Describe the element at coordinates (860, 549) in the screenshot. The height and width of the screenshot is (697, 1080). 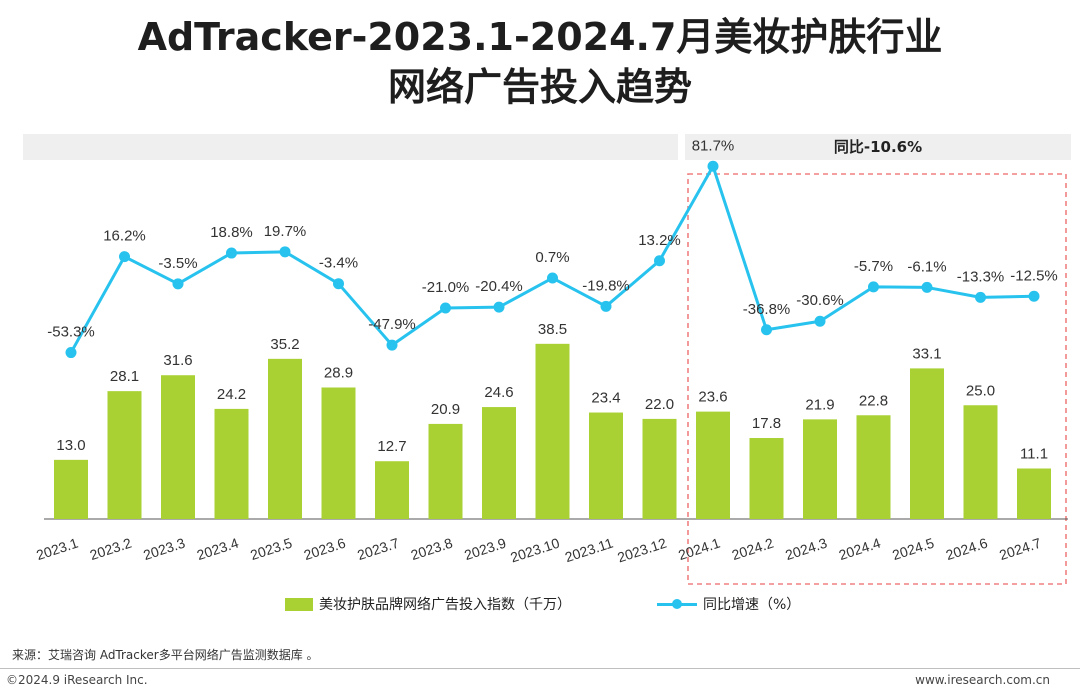
I see `x-tick-2024.4: 2024.4` at that location.